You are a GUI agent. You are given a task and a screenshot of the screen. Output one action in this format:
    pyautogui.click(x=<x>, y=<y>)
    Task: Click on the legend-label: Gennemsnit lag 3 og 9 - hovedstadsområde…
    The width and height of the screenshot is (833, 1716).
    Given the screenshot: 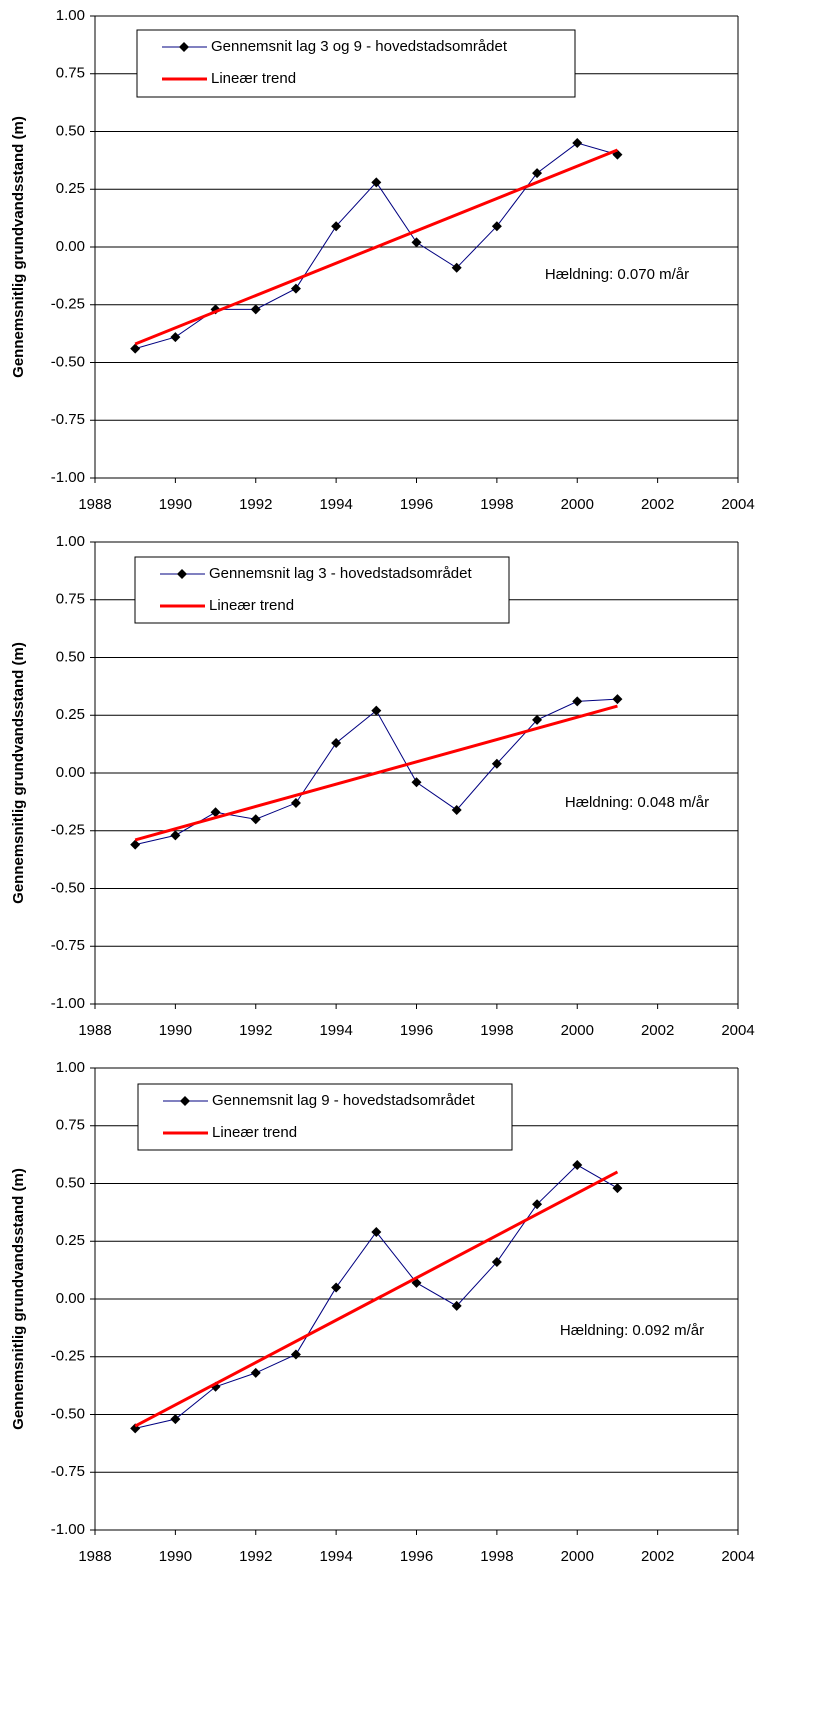 What is the action you would take?
    pyautogui.click(x=359, y=46)
    